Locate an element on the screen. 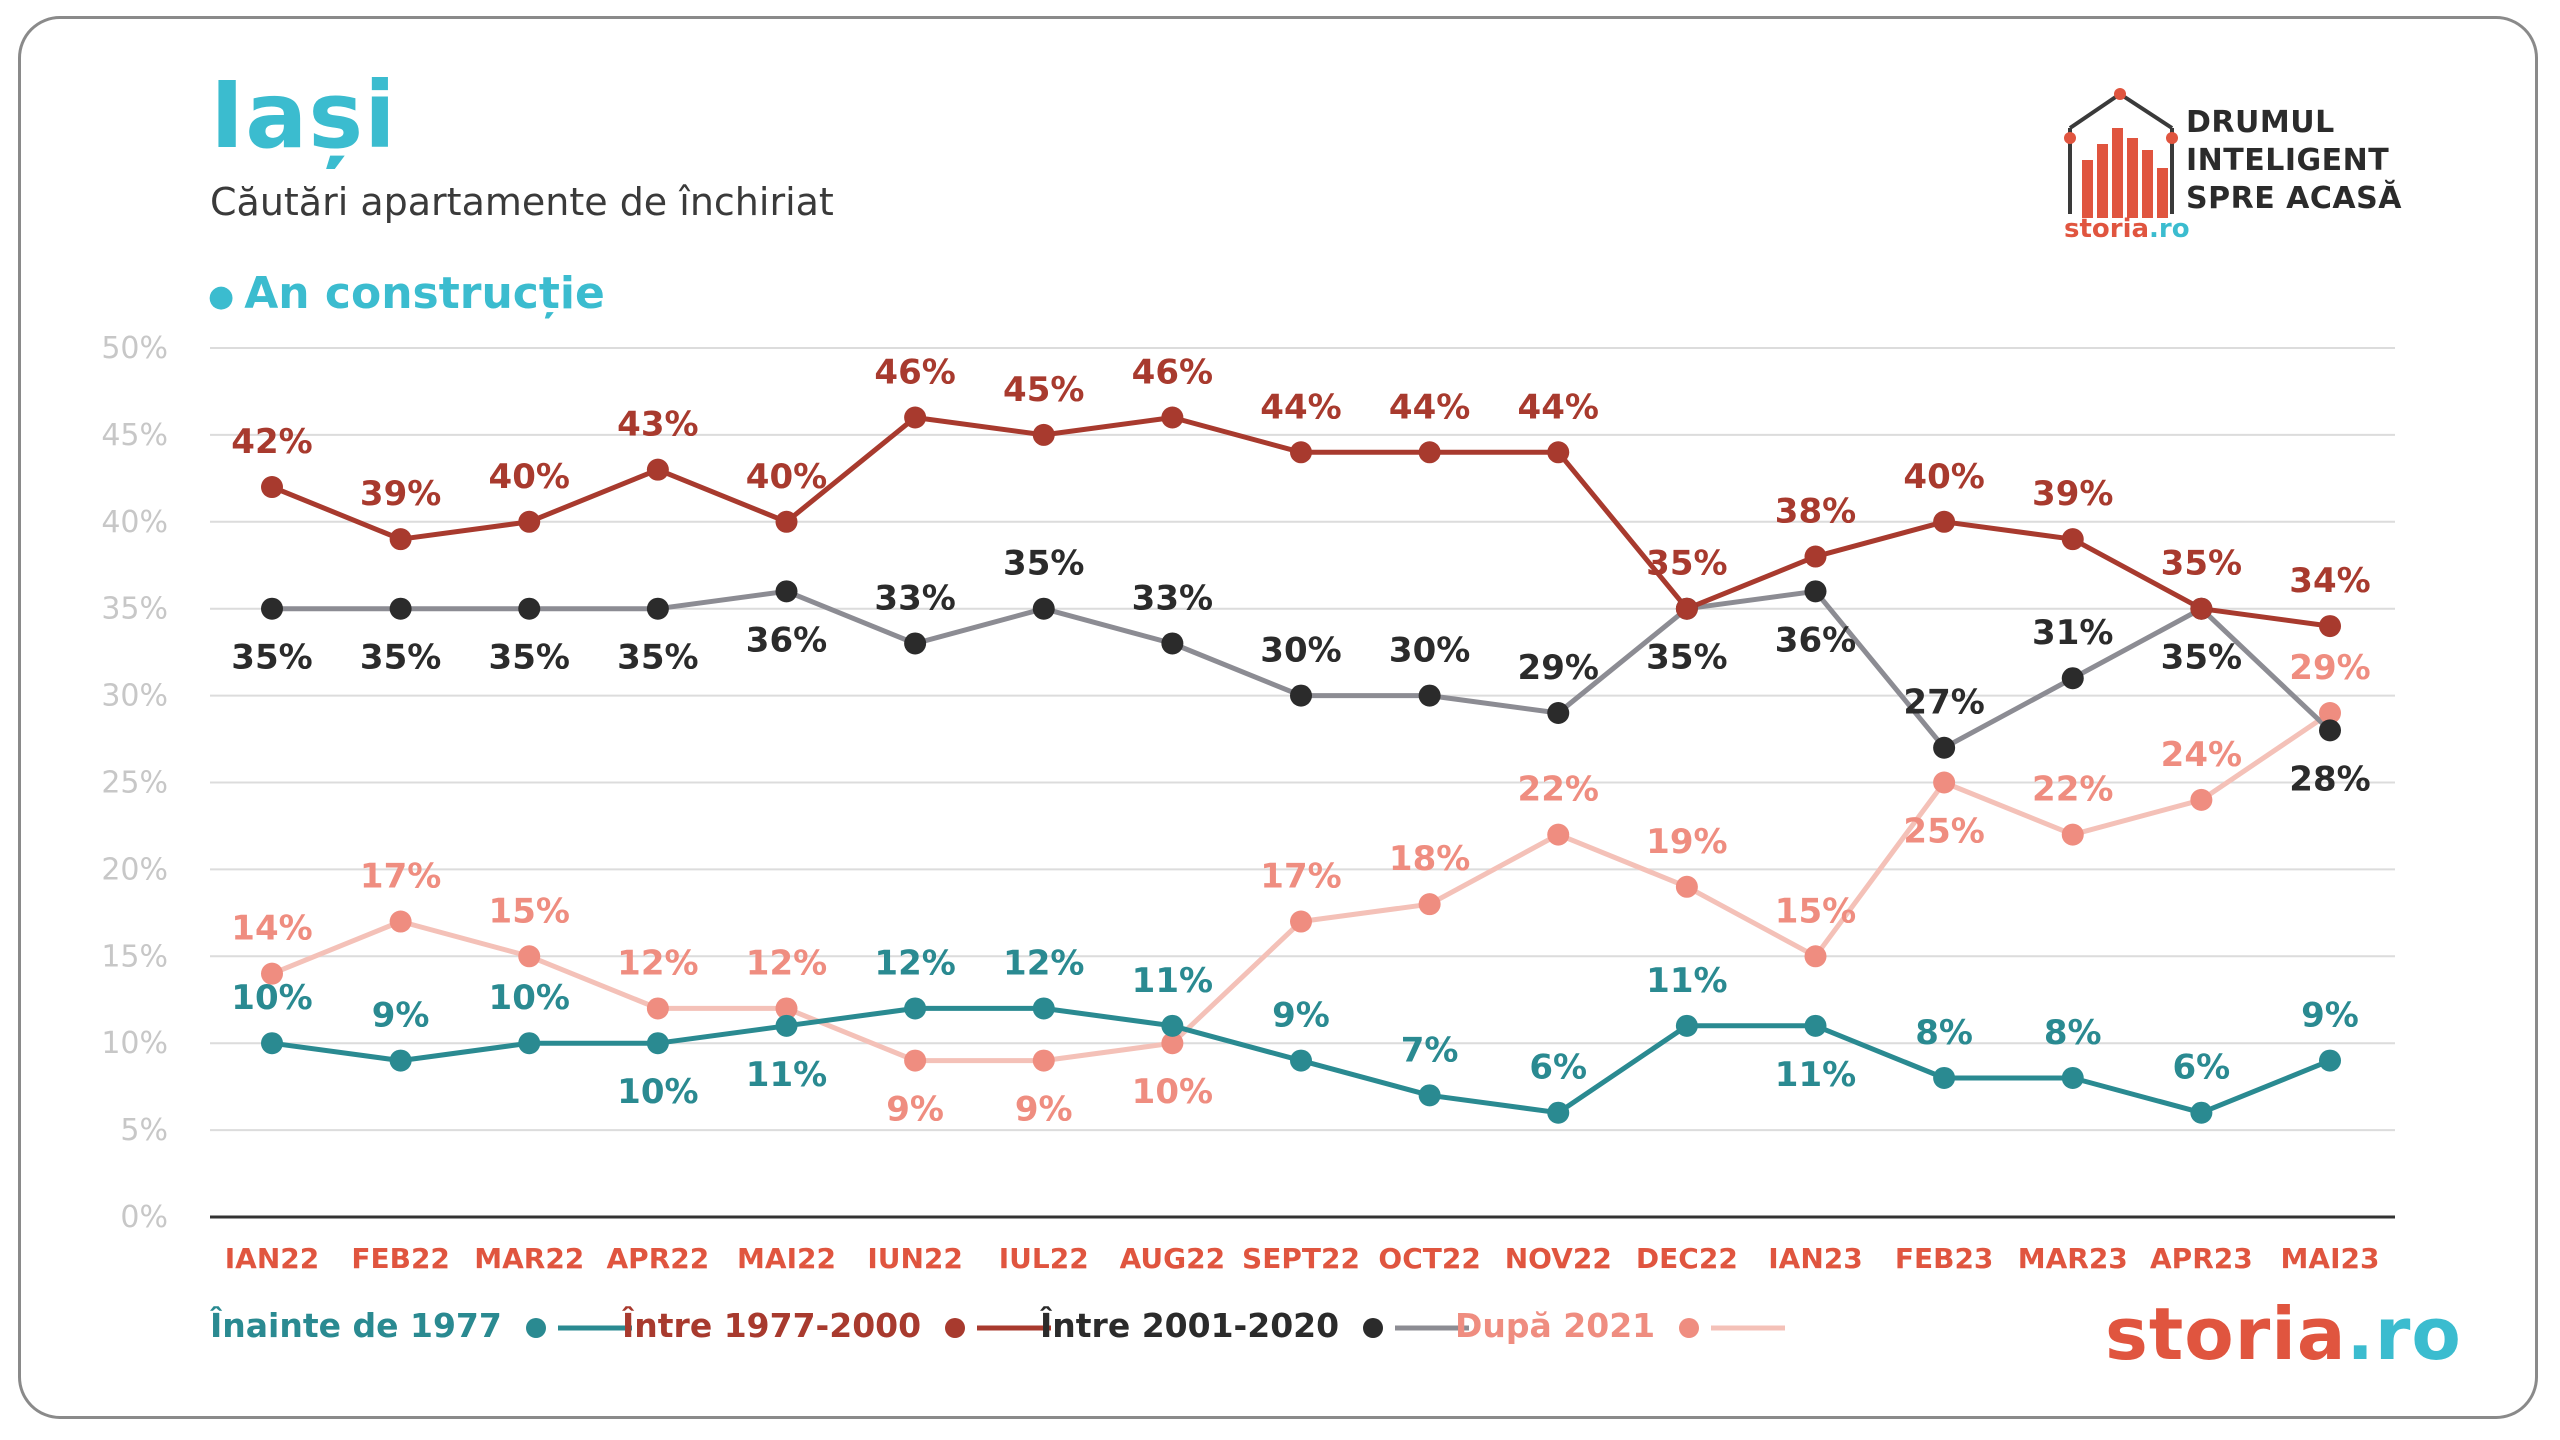  legend-item: După 2021 is located at coordinates (1621, 1326).